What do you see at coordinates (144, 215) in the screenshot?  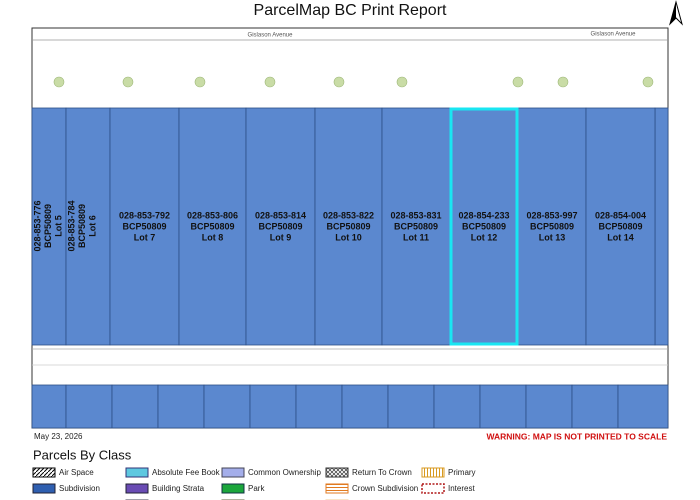 I see `parcel-label: 028-853-792` at bounding box center [144, 215].